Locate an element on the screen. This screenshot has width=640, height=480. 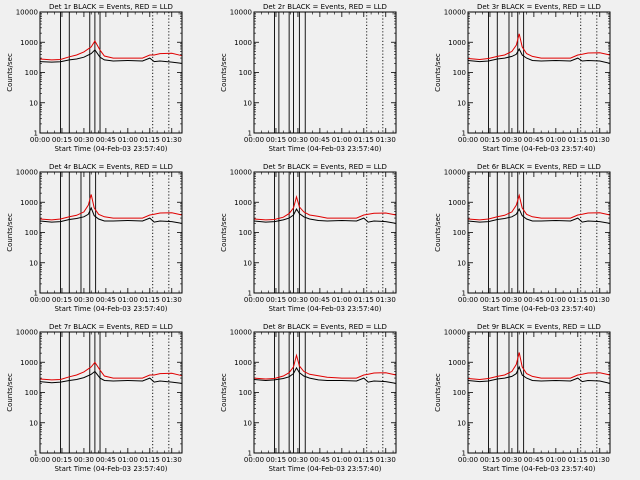
panel-title: Det 7r BLACK = Events, RED = LLD is located at coordinates (111, 327).